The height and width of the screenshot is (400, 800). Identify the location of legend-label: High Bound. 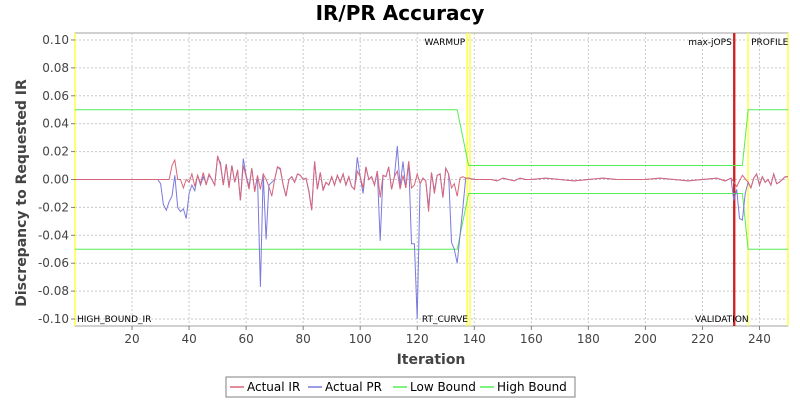
(532, 387).